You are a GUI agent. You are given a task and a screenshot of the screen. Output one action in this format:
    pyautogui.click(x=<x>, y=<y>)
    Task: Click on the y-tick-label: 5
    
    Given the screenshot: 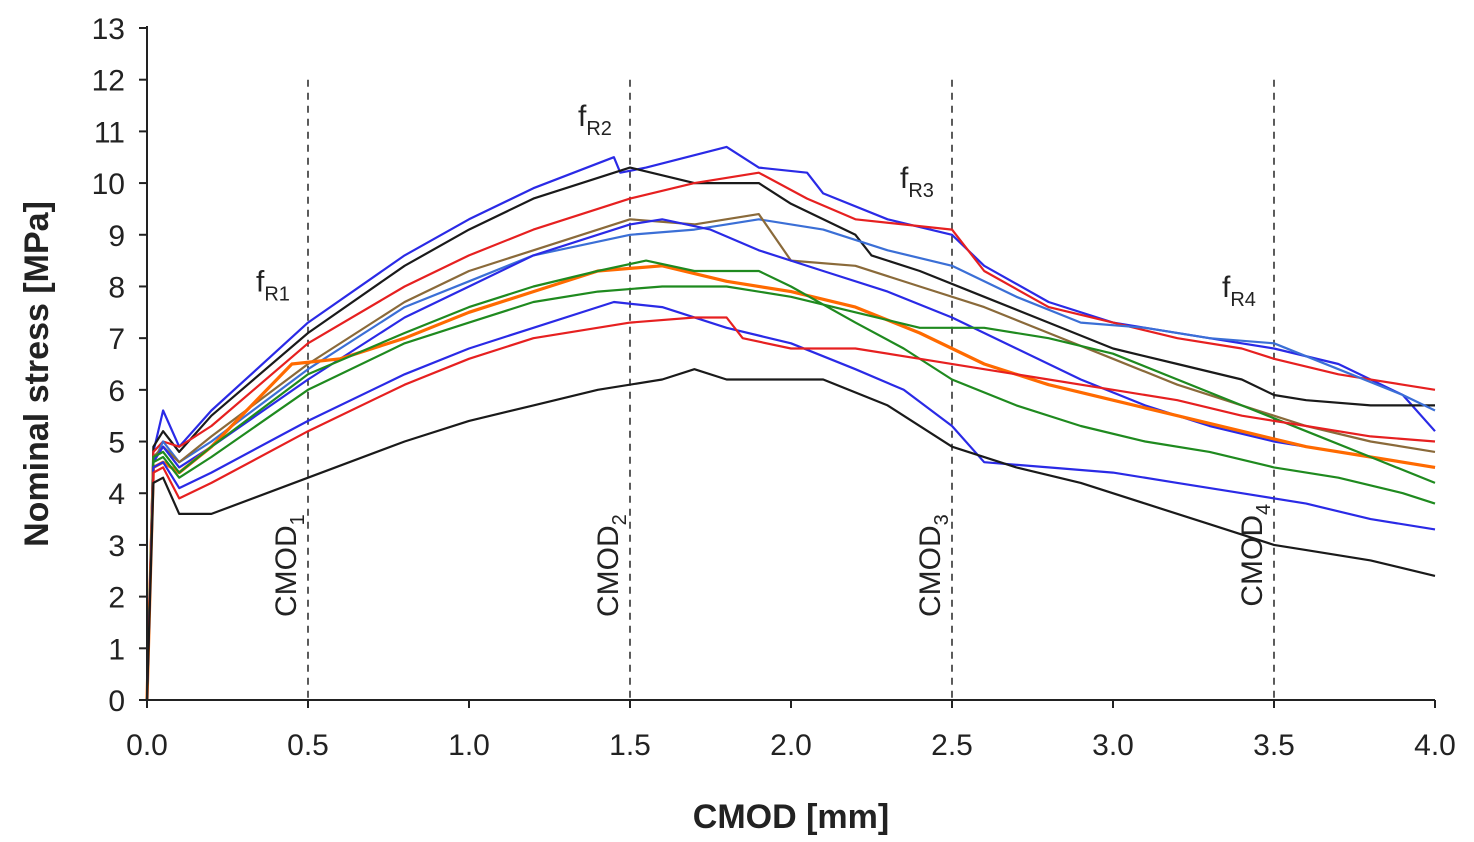 What is the action you would take?
    pyautogui.click(x=116, y=443)
    